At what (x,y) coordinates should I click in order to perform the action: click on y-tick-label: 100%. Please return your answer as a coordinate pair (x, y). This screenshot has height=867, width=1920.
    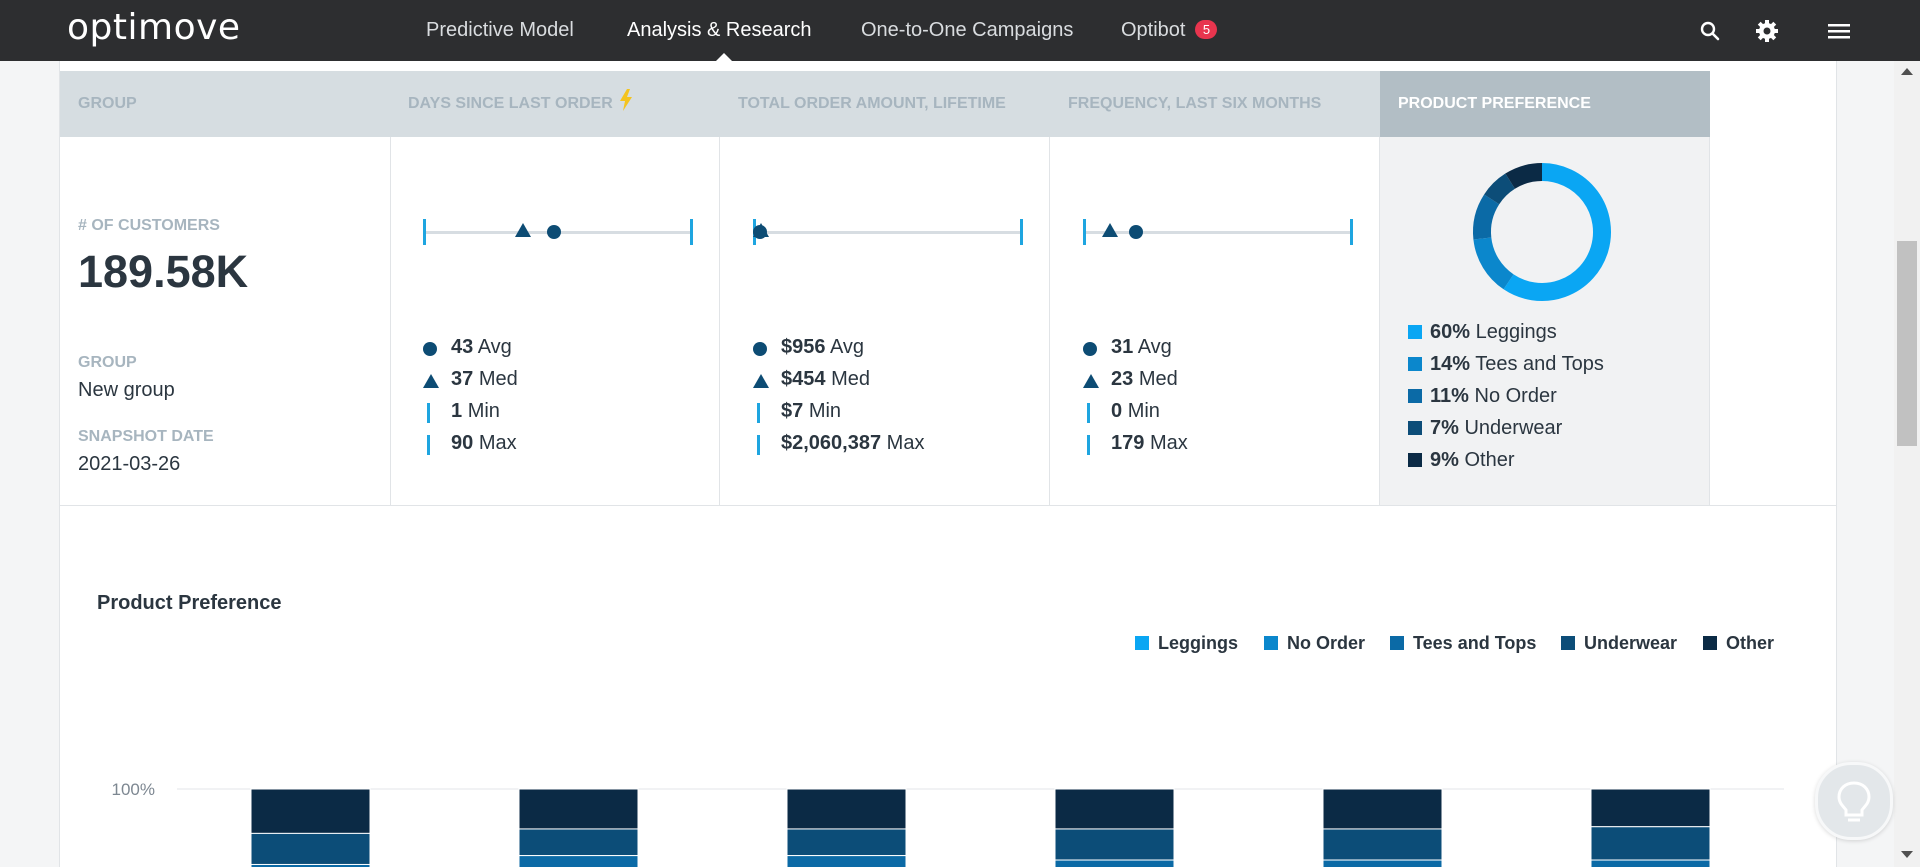
    Looking at the image, I should click on (133, 789).